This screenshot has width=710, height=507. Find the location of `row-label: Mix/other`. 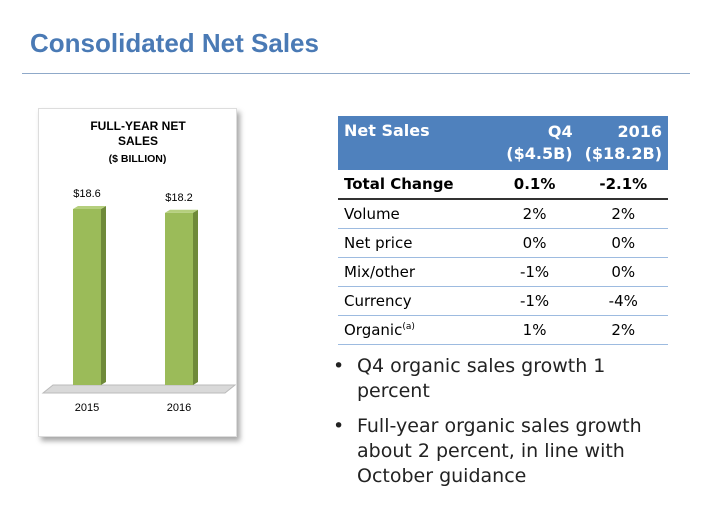

row-label: Mix/other is located at coordinates (414, 272).